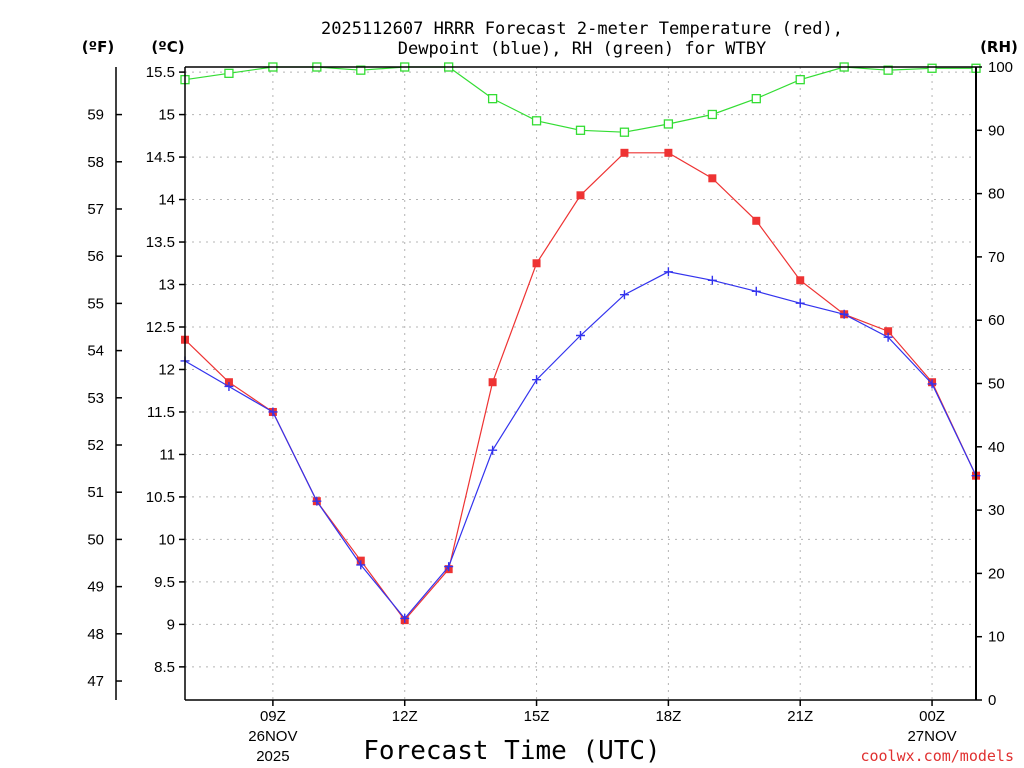 This screenshot has height=768, width=1024. Describe the element at coordinates (1000, 67) in the screenshot. I see `rh-tick-label: 100` at that location.